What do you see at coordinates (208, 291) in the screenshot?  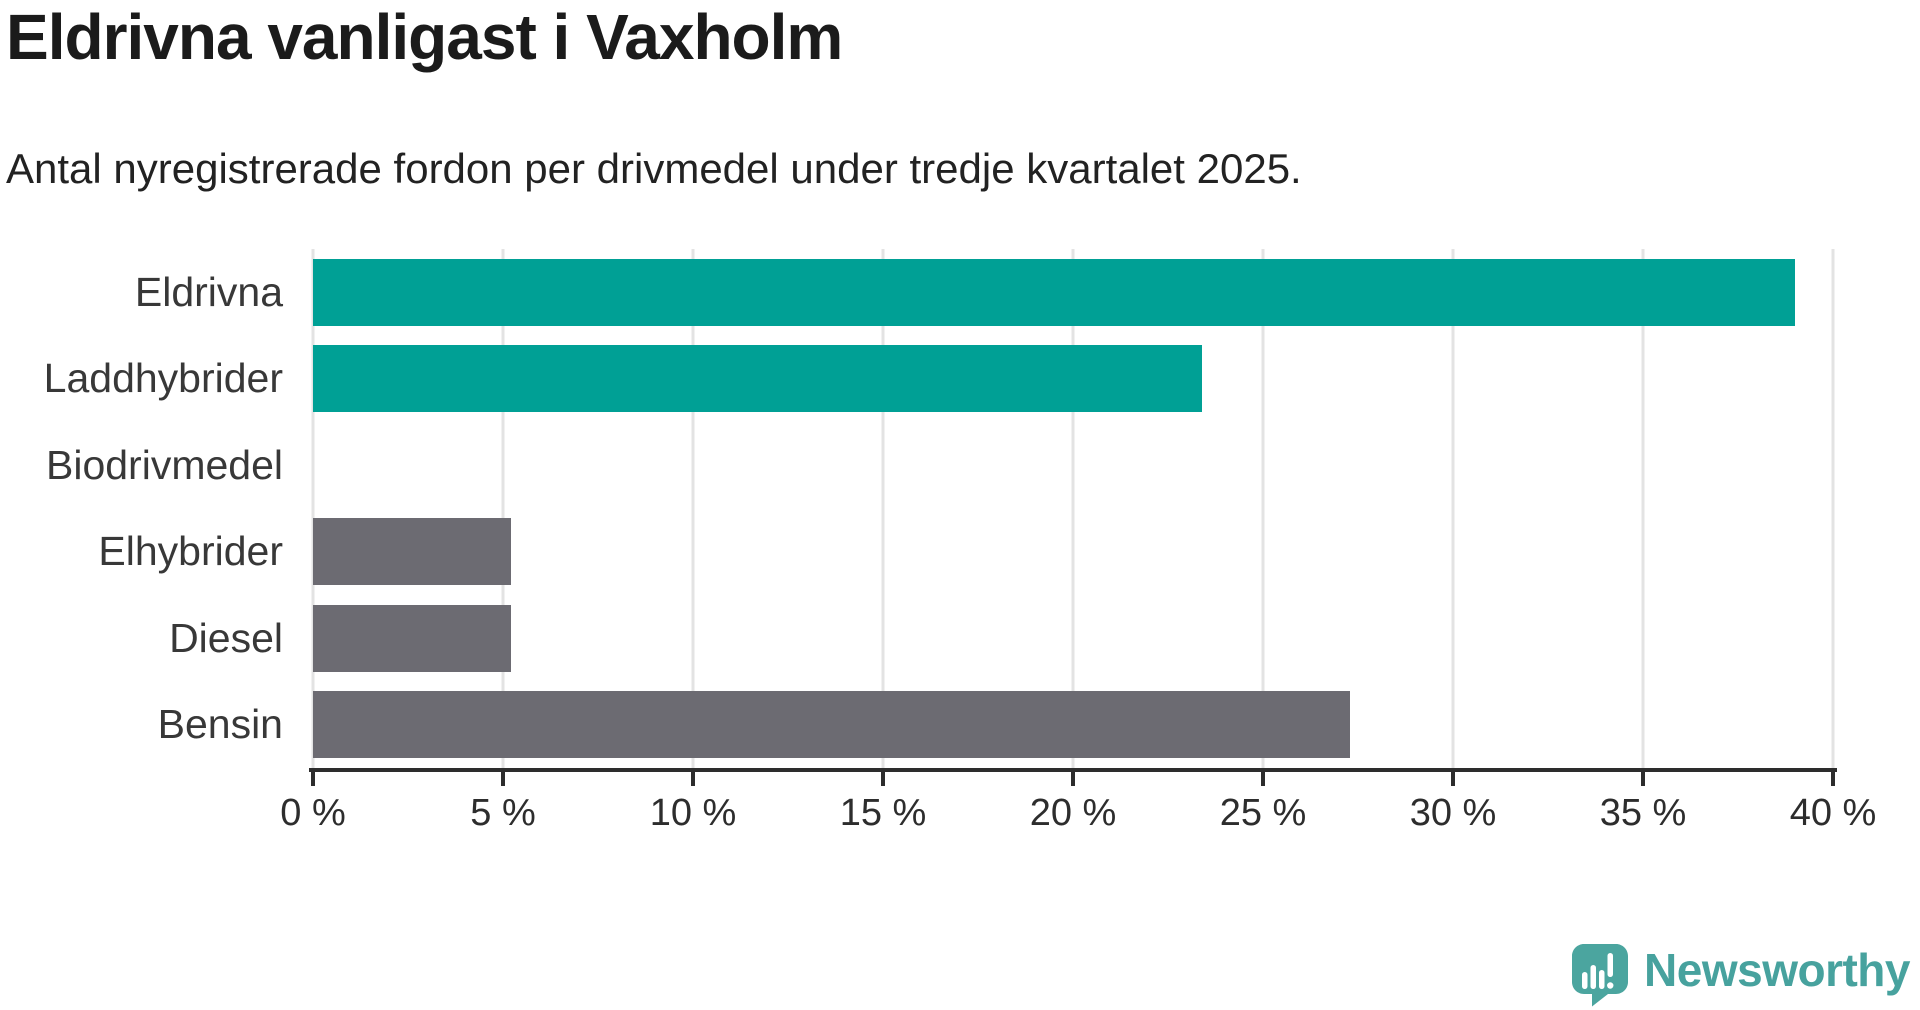 I see `category-label: Eldrivna` at bounding box center [208, 291].